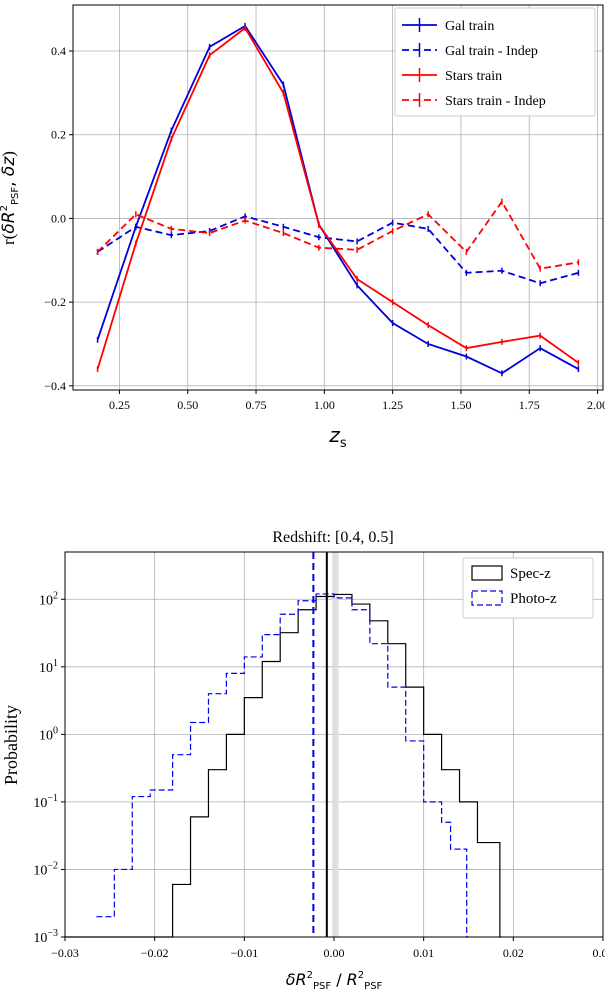  What do you see at coordinates (337, 437) in the screenshot?
I see `top-x-axis-label: zs` at bounding box center [337, 437].